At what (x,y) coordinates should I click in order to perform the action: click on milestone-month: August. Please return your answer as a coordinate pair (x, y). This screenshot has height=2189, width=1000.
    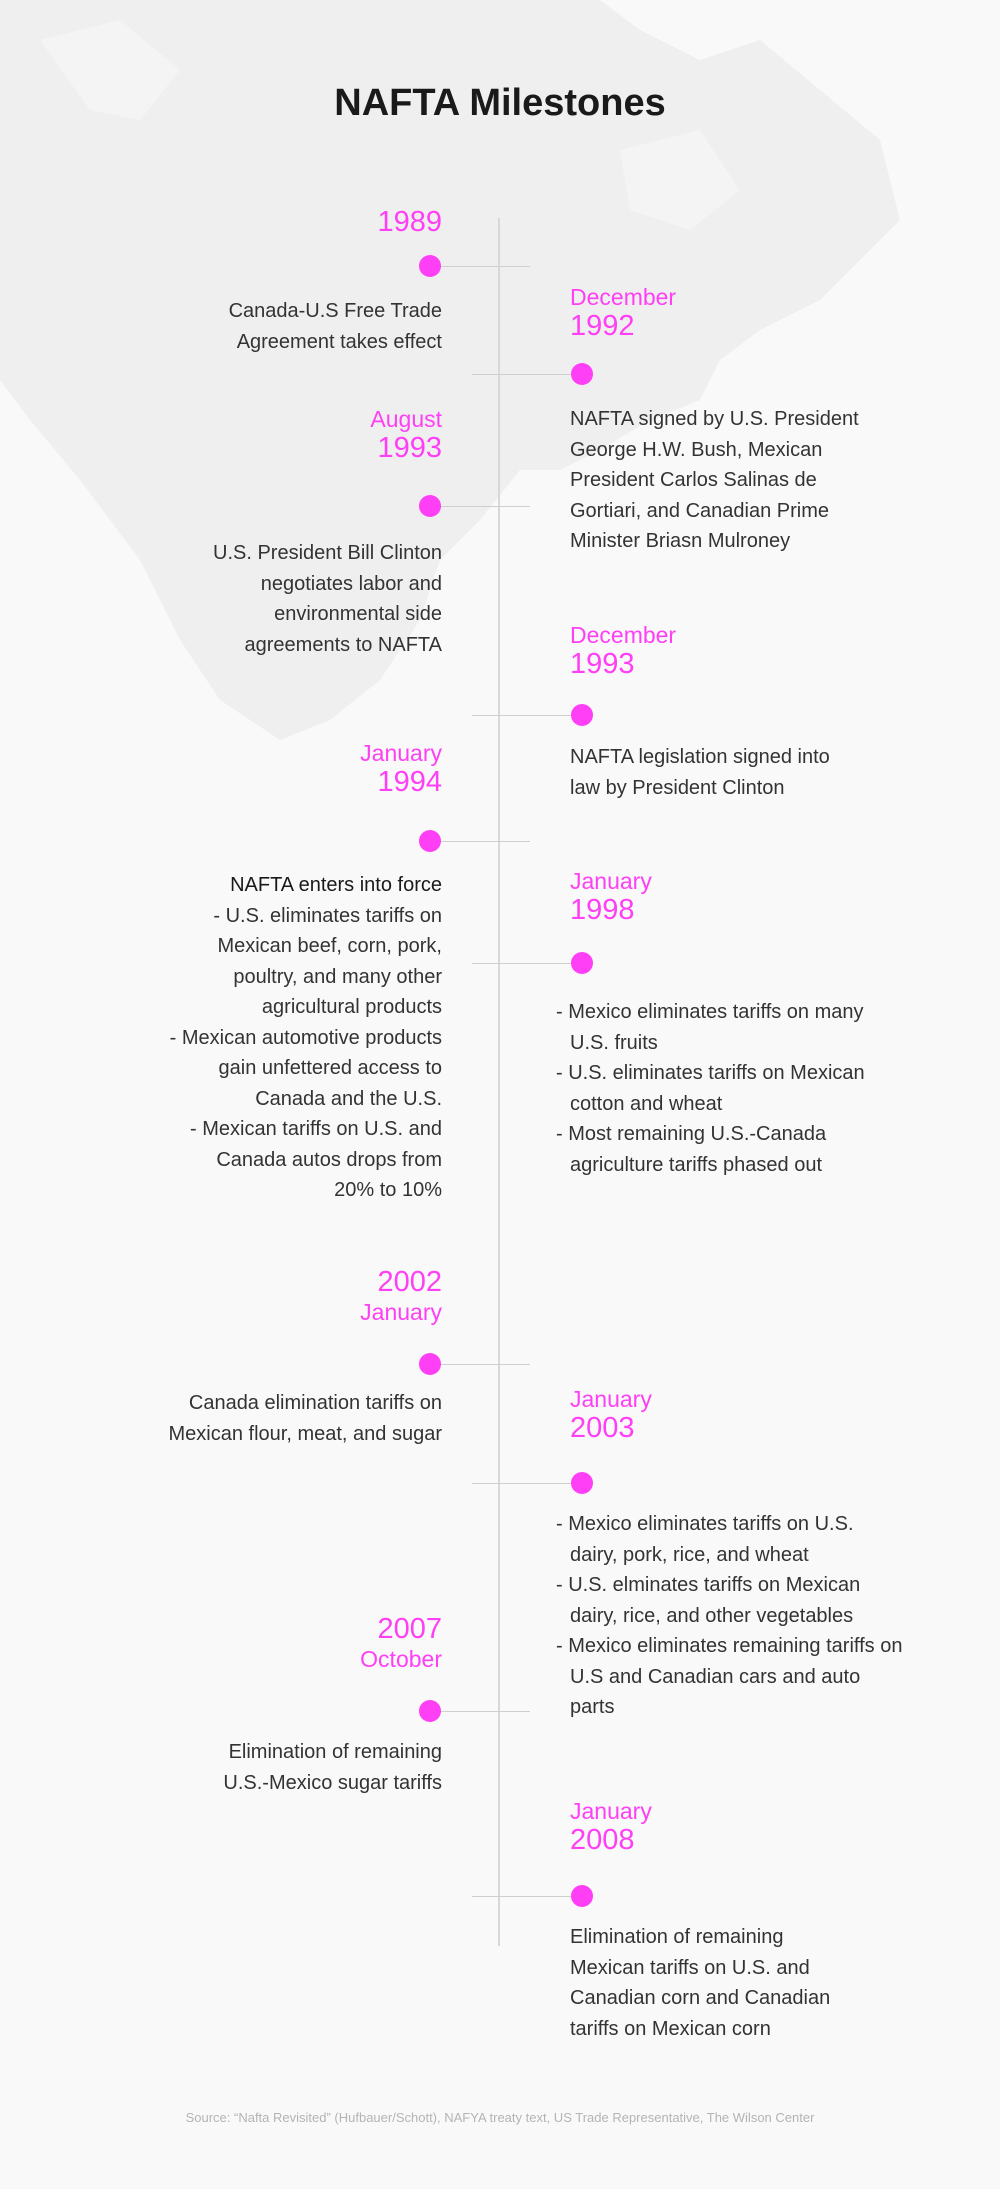
    Looking at the image, I should click on (406, 419).